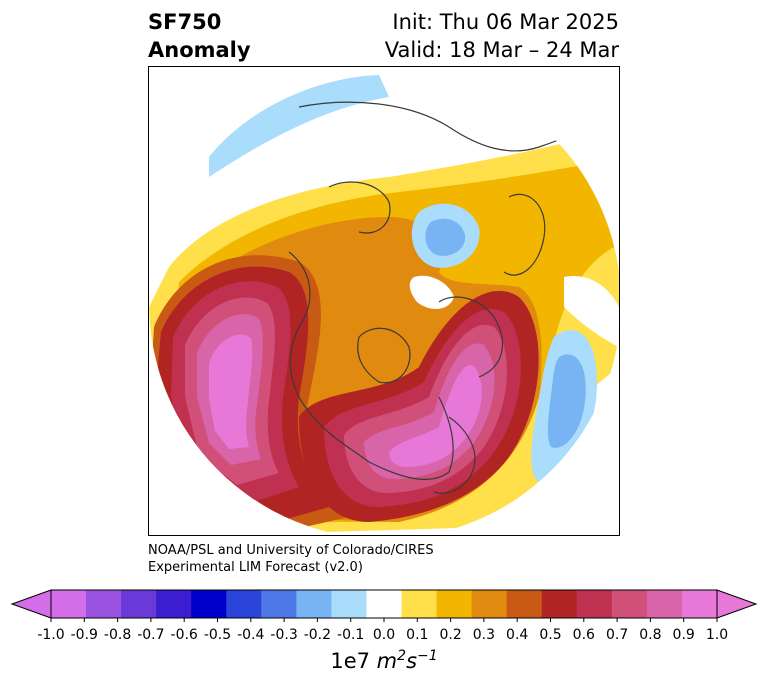 This screenshot has height=688, width=768. I want to click on colorbar-tick-label: -1.0, so click(51, 635).